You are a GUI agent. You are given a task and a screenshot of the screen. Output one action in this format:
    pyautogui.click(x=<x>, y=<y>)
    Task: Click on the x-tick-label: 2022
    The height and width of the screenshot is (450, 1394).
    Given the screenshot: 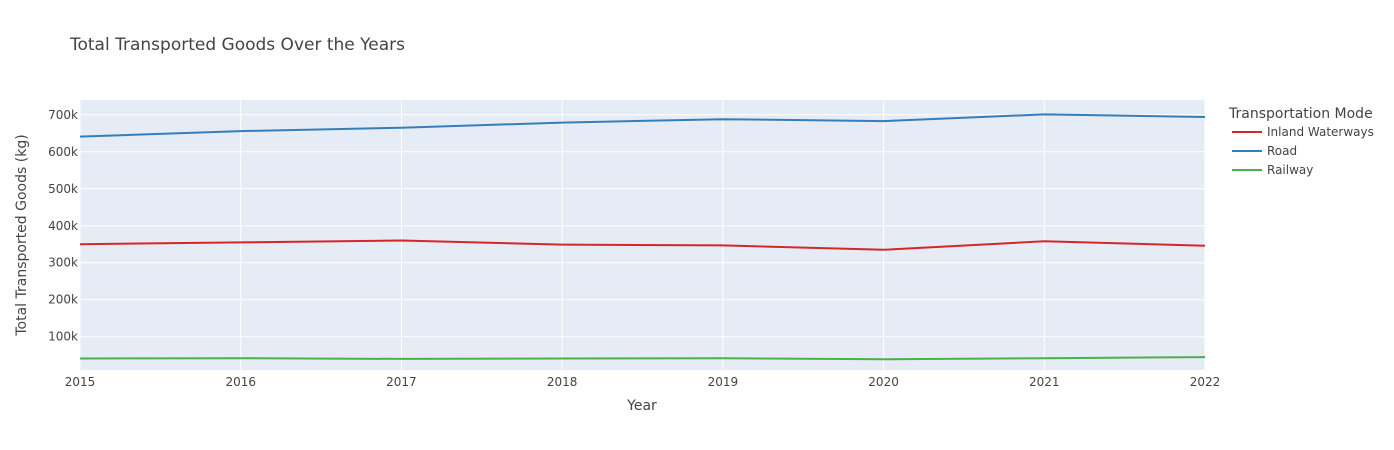 What is the action you would take?
    pyautogui.click(x=1205, y=382)
    